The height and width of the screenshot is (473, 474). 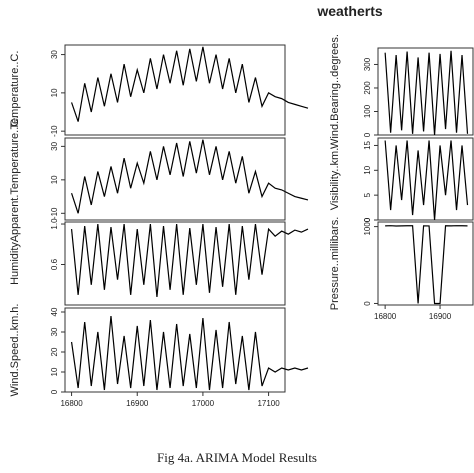 What do you see at coordinates (367, 88) in the screenshot?
I see `y-tick-label: 200` at bounding box center [367, 88].